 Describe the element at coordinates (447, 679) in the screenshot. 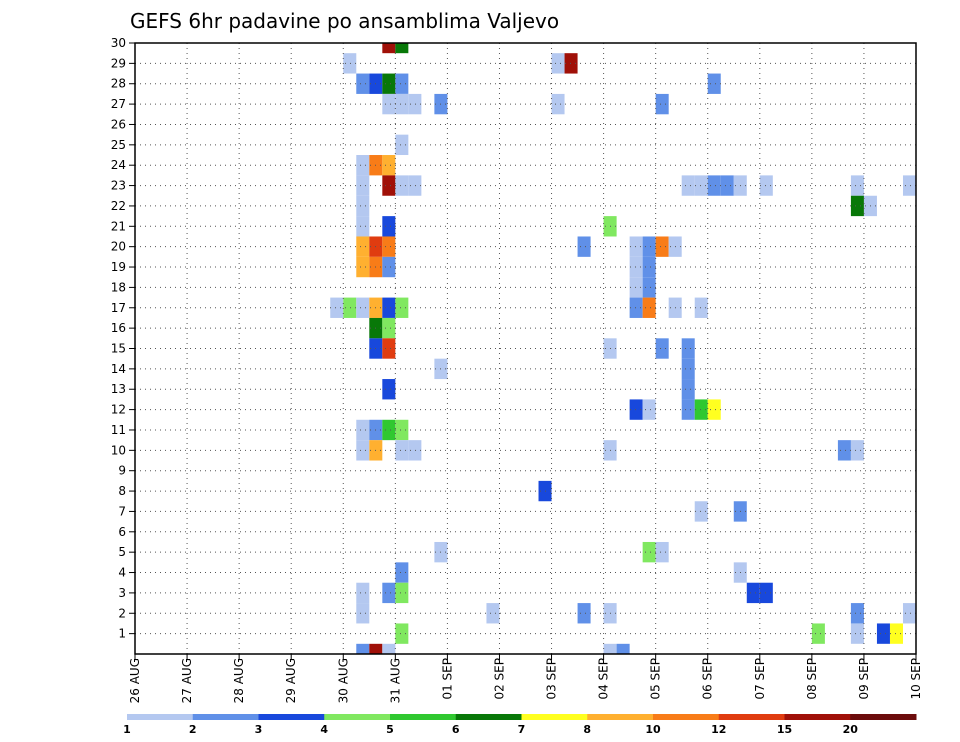

I see `x-tick-label: 01 SEP` at that location.